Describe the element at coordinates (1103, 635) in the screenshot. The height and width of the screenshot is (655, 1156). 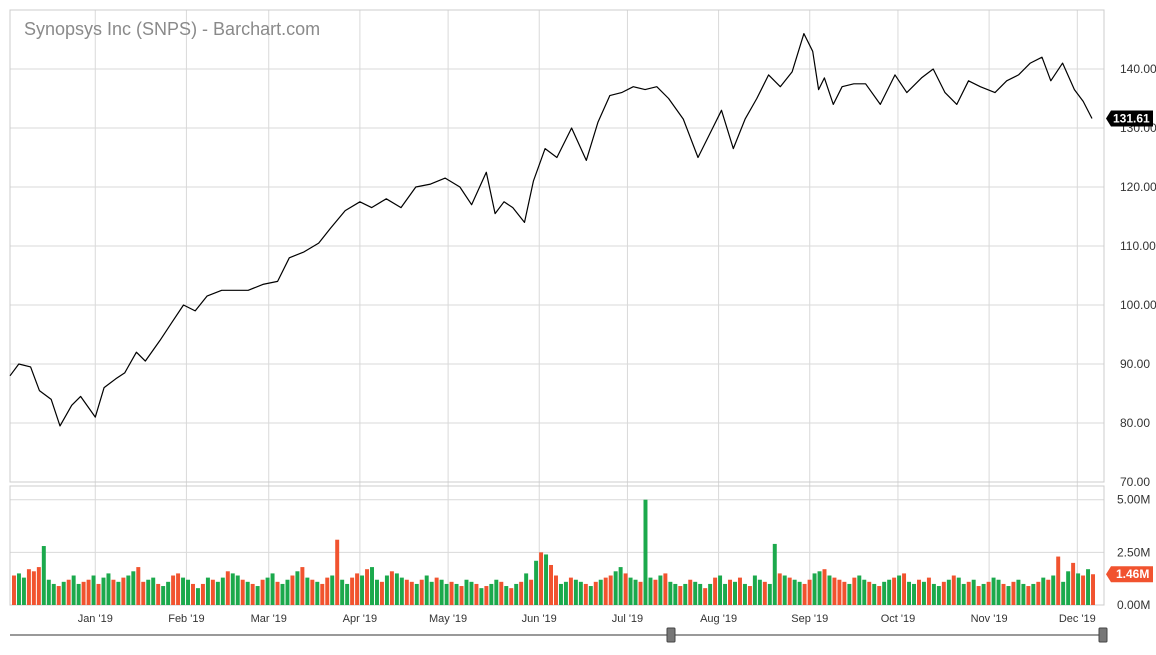
I see `navigator-handle-right` at that location.